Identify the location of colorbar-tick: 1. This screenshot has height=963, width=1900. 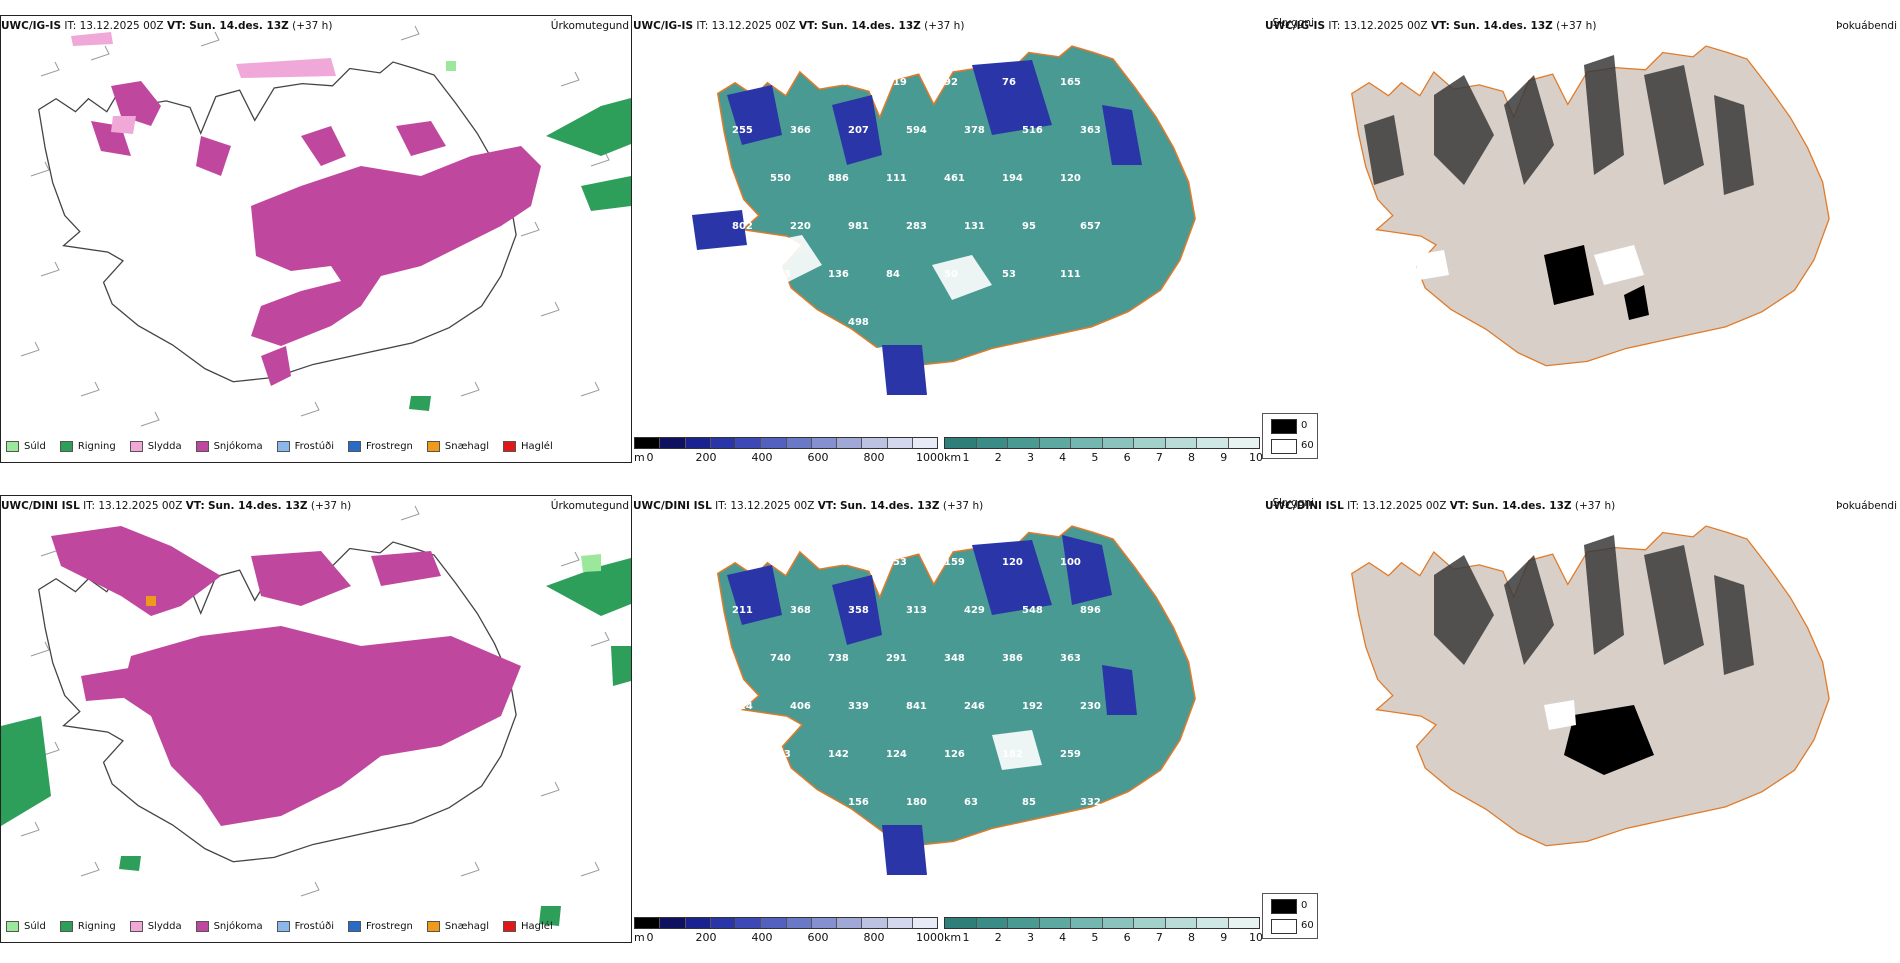
(966, 457).